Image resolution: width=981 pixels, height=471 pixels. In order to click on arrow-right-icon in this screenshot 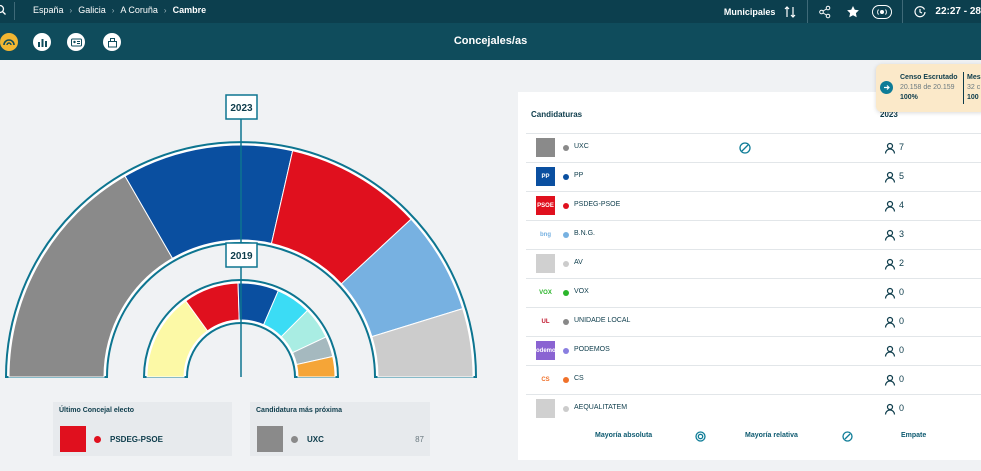, I will do `click(886, 87)`.